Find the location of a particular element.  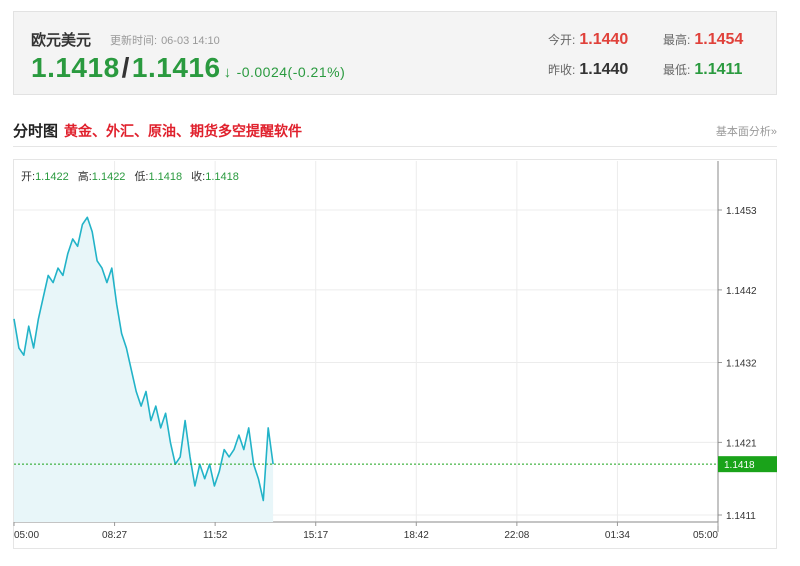

x-tick-label: 18:42 is located at coordinates (416, 535).